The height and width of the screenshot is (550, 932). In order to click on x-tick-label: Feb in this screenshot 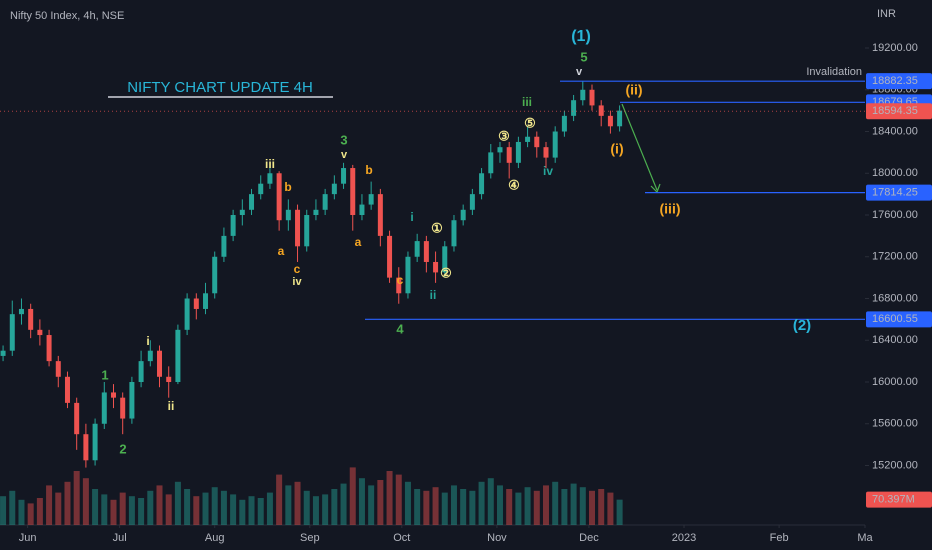, I will do `click(779, 538)`.